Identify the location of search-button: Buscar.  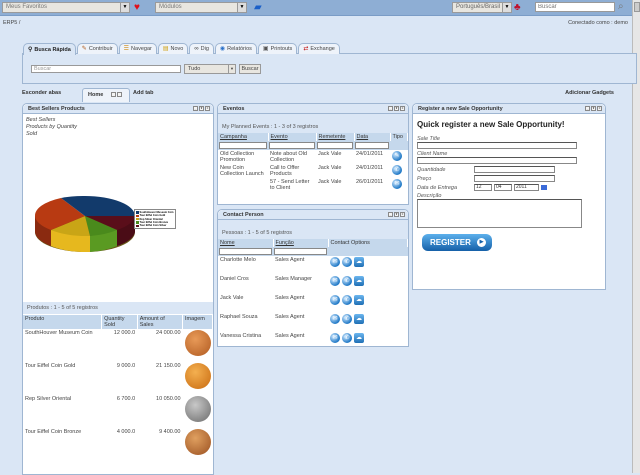
(250, 69).